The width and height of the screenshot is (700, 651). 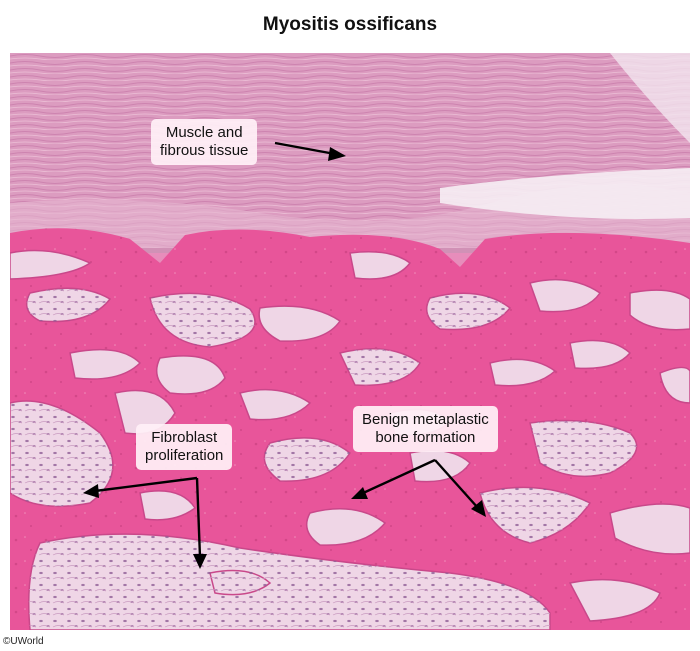 What do you see at coordinates (350, 24) in the screenshot?
I see `figure-title: Myositis ossificans` at bounding box center [350, 24].